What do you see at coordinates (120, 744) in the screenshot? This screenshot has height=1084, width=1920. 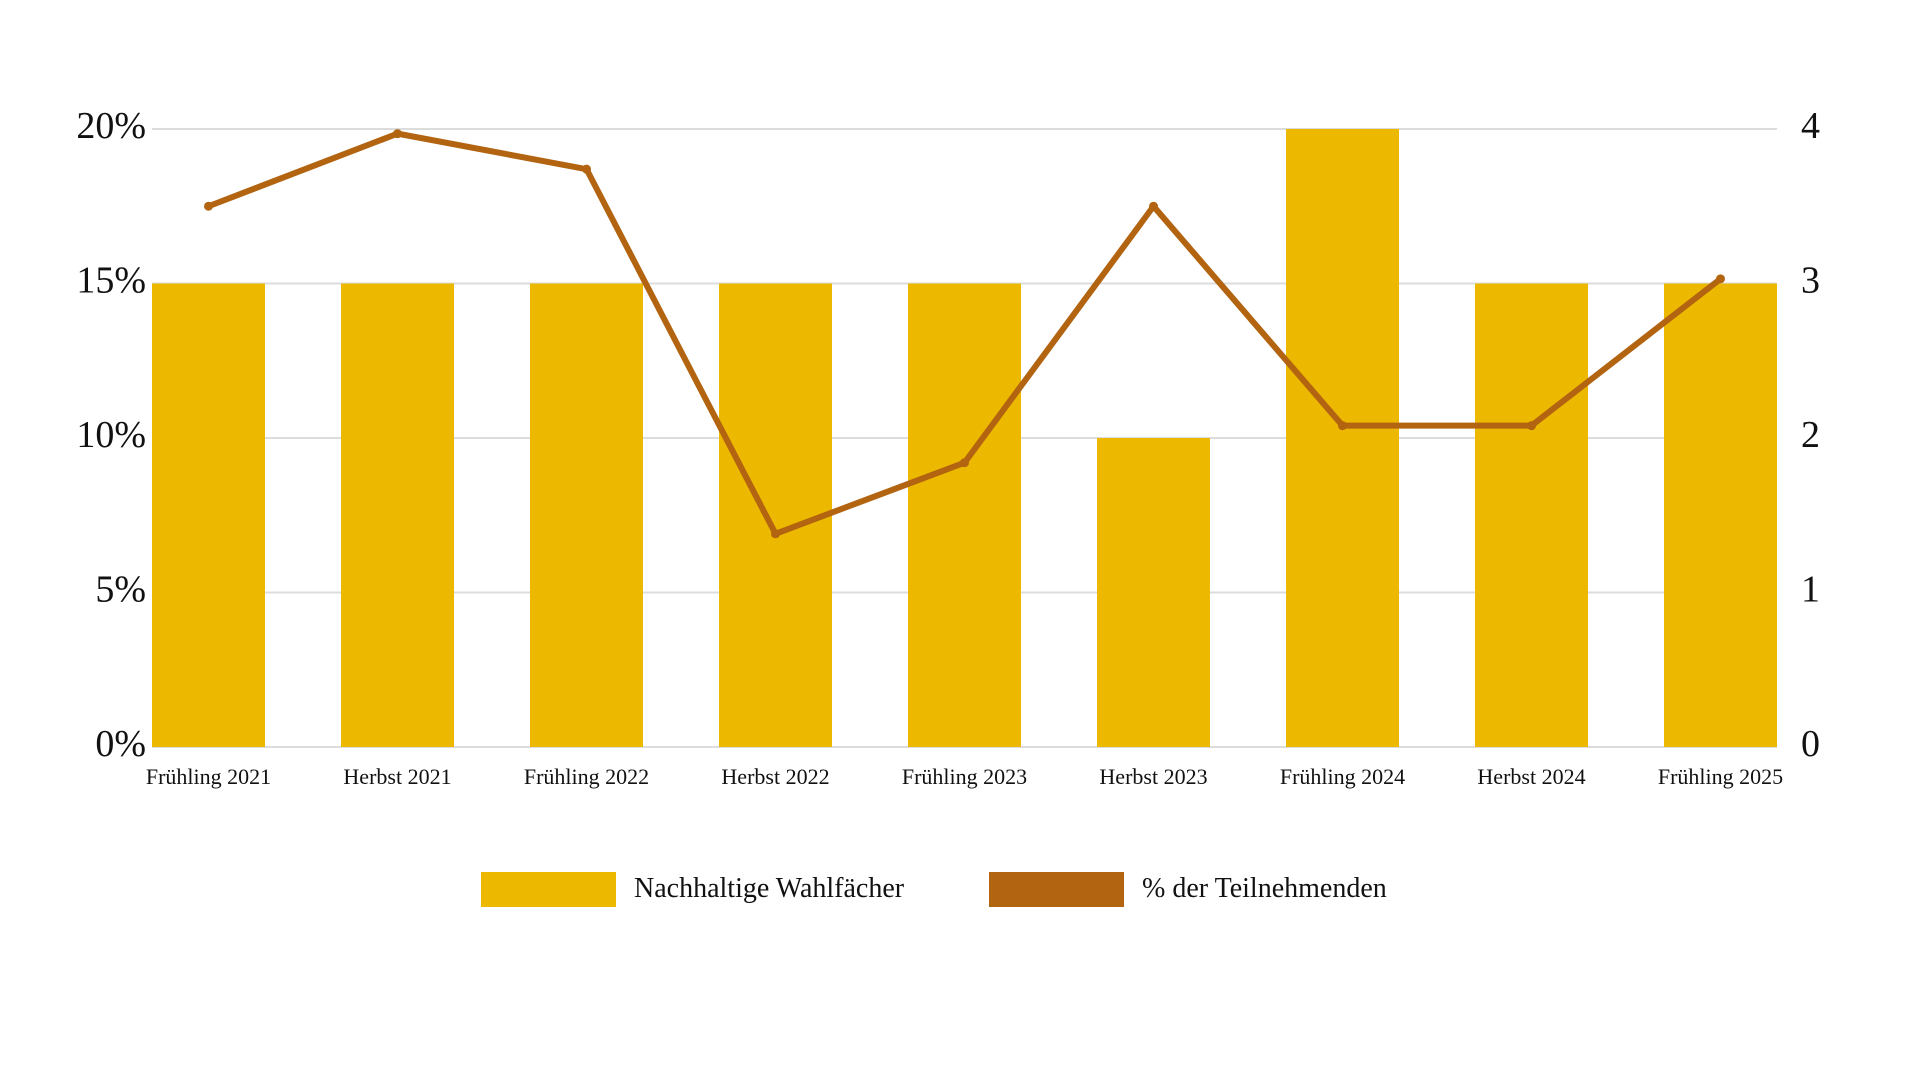 I see `y-tick-label-left: 0%` at bounding box center [120, 744].